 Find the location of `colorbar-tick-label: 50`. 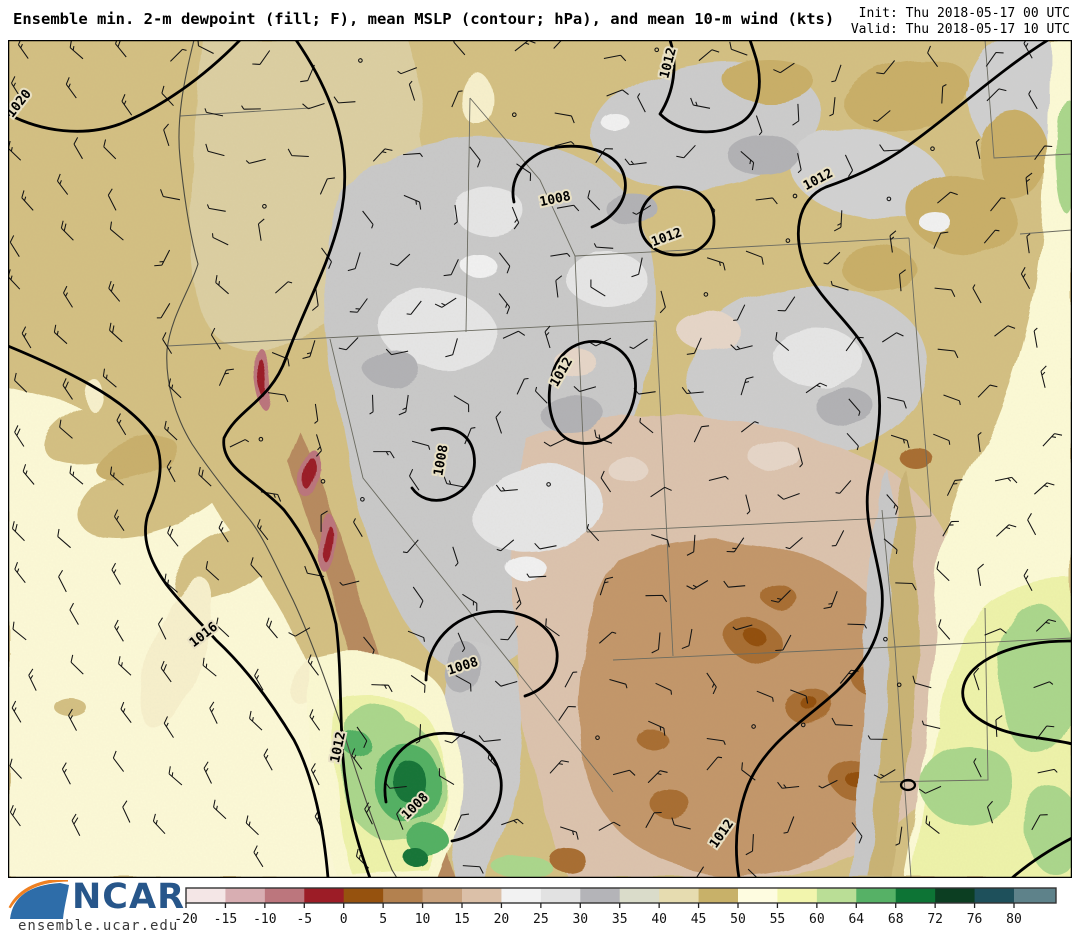

colorbar-tick-label: 50 is located at coordinates (738, 919).